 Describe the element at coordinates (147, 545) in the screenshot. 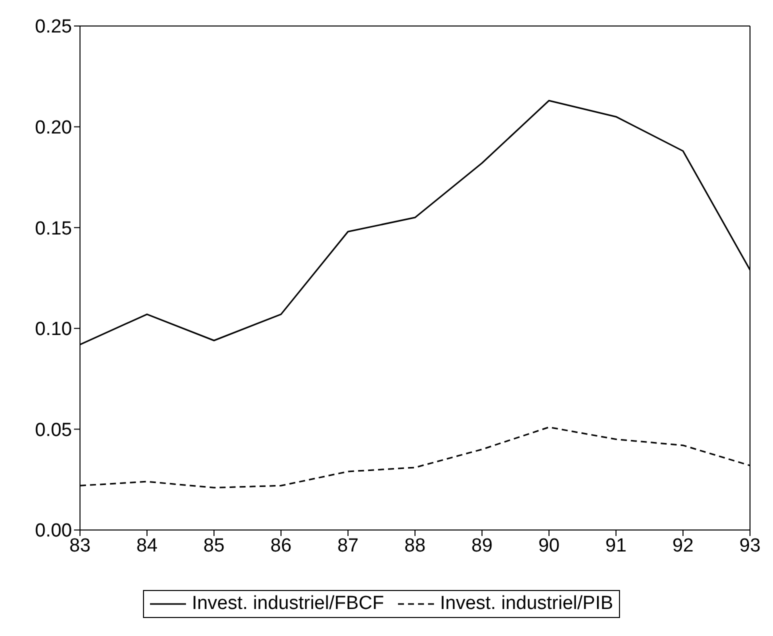

I see `x-tick-label: 84` at that location.